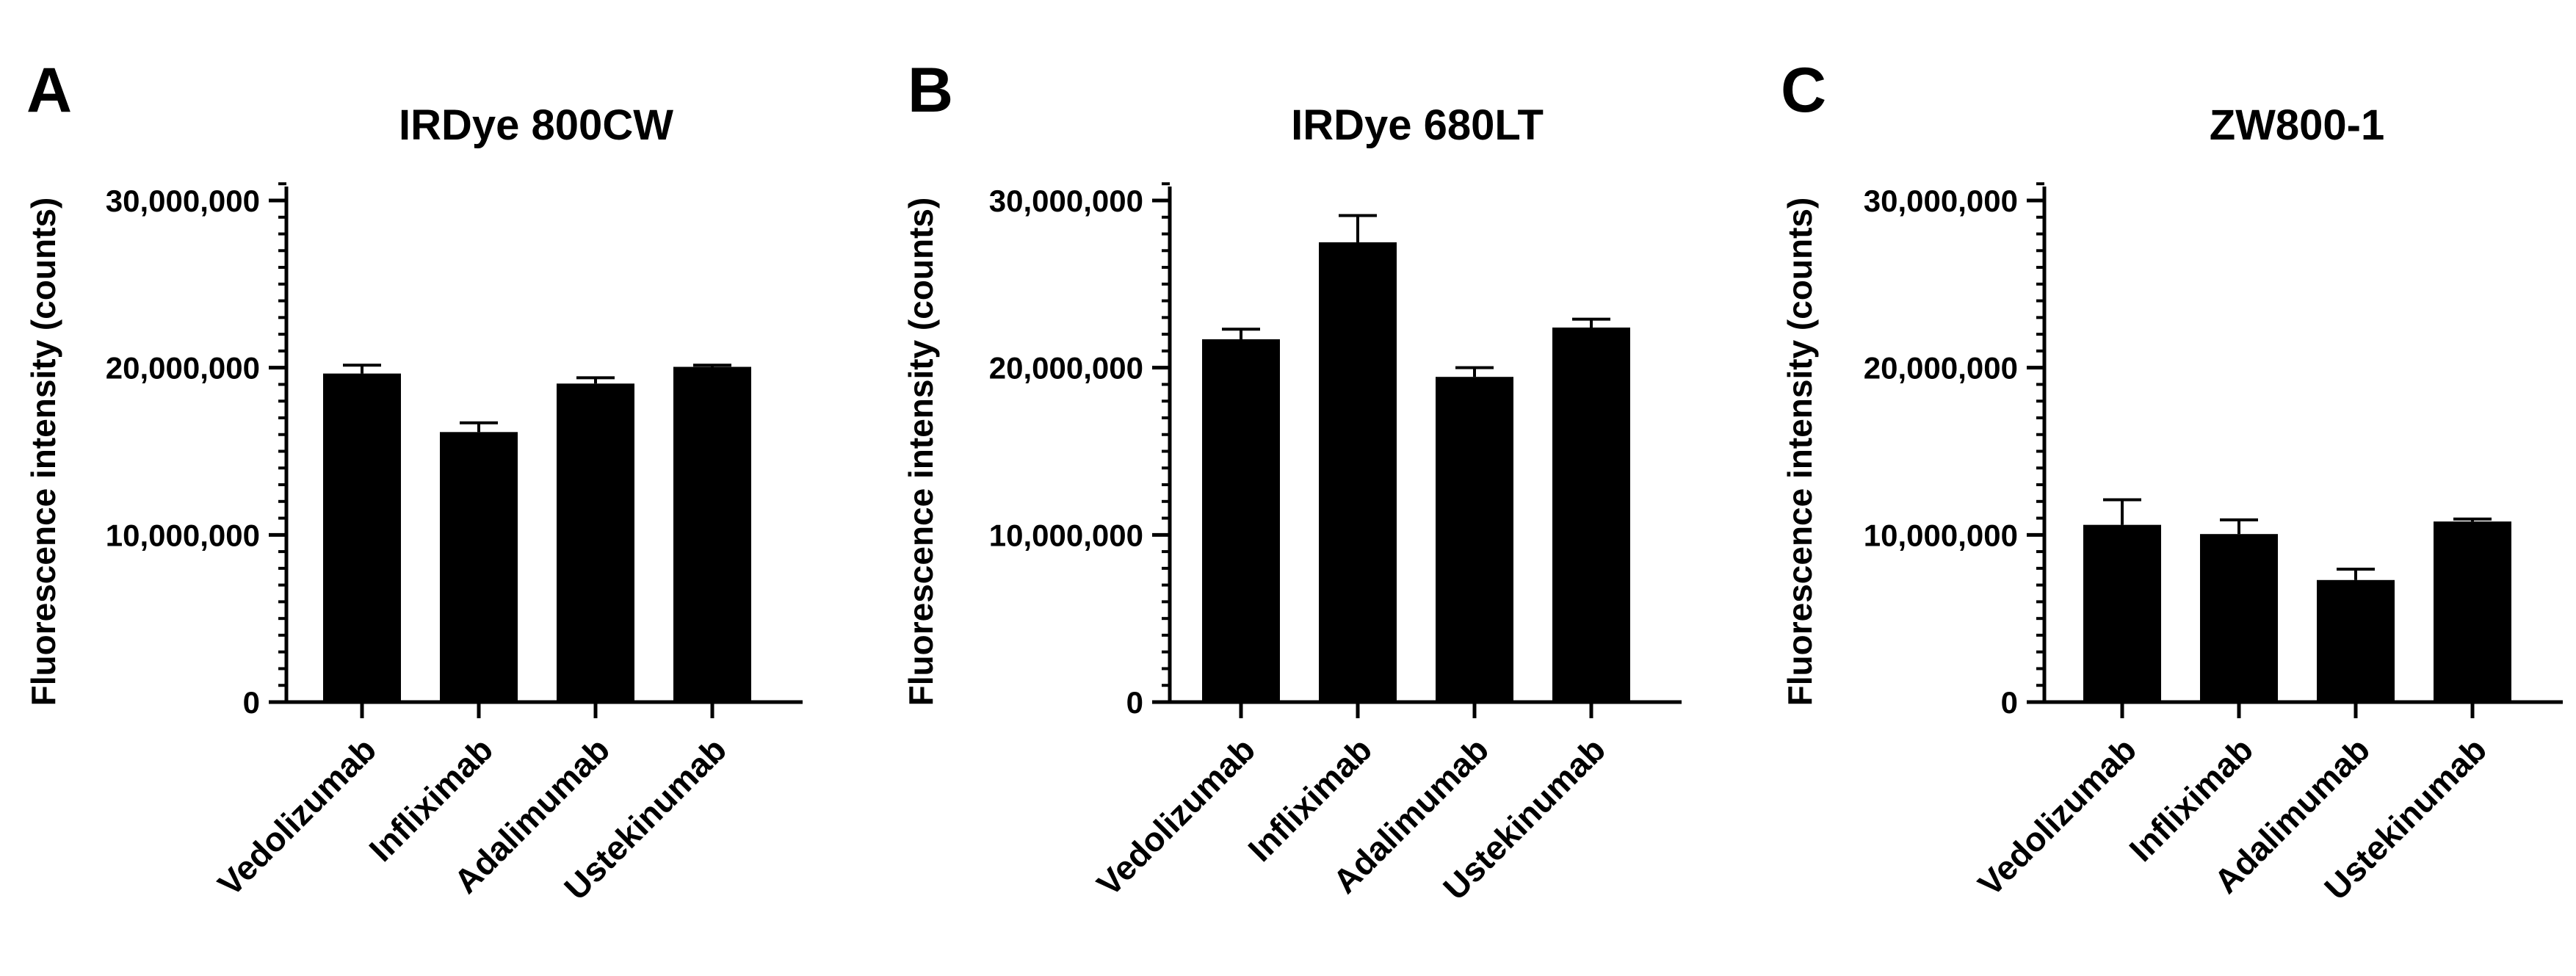 The width and height of the screenshot is (2576, 976). What do you see at coordinates (2297, 125) in the screenshot?
I see `chart-title: ZW800-1` at bounding box center [2297, 125].